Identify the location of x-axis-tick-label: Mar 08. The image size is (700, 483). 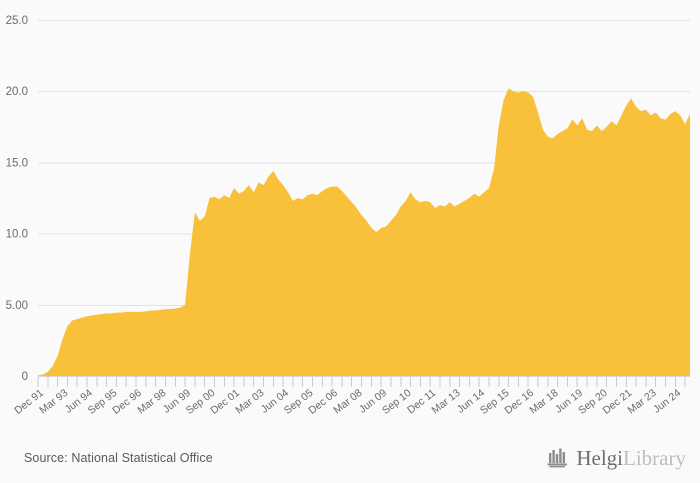
(347, 402).